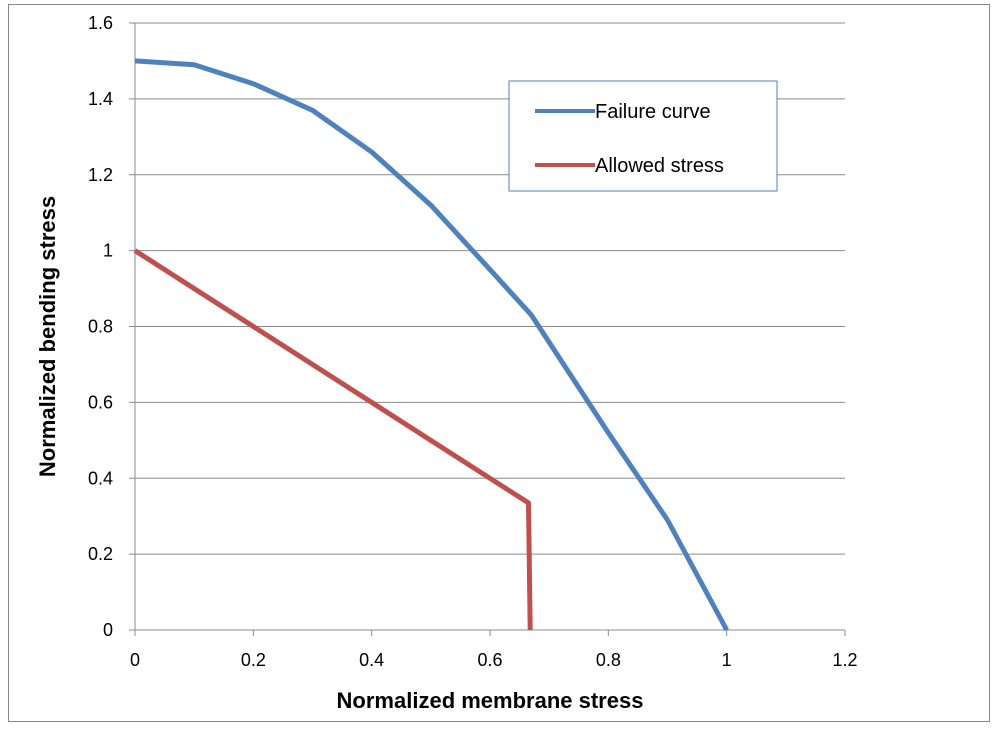  What do you see at coordinates (108, 251) in the screenshot?
I see `y-tick-label-5: 1` at bounding box center [108, 251].